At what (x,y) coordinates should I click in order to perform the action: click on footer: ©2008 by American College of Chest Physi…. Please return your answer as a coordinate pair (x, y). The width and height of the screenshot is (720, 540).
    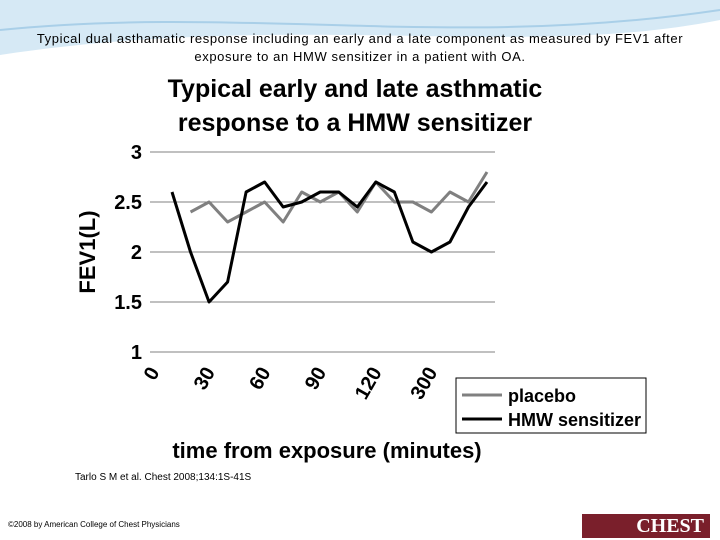
    Looking at the image, I should click on (94, 524).